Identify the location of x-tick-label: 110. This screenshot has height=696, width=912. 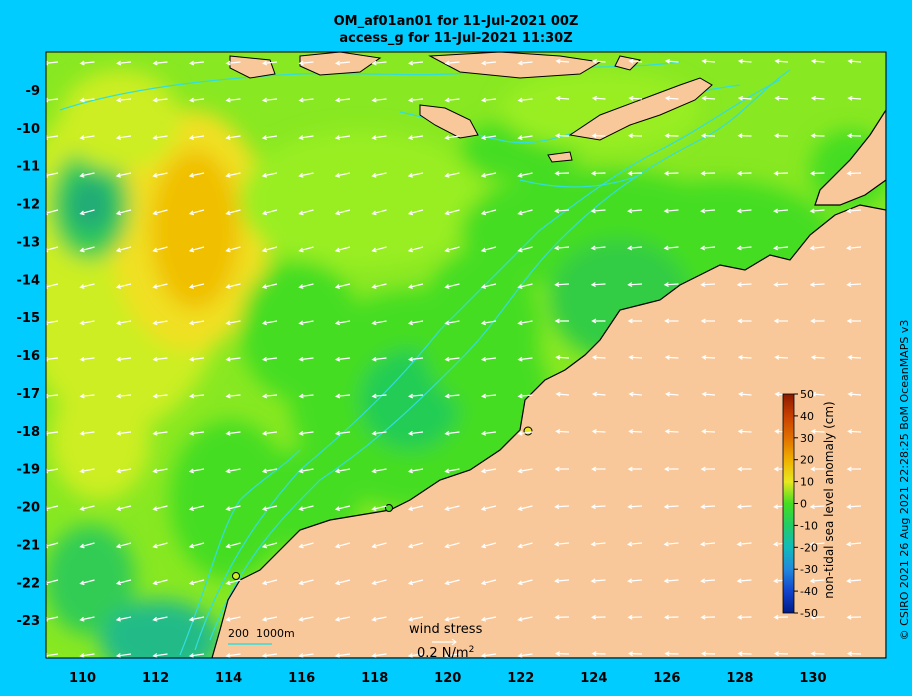
(82, 678).